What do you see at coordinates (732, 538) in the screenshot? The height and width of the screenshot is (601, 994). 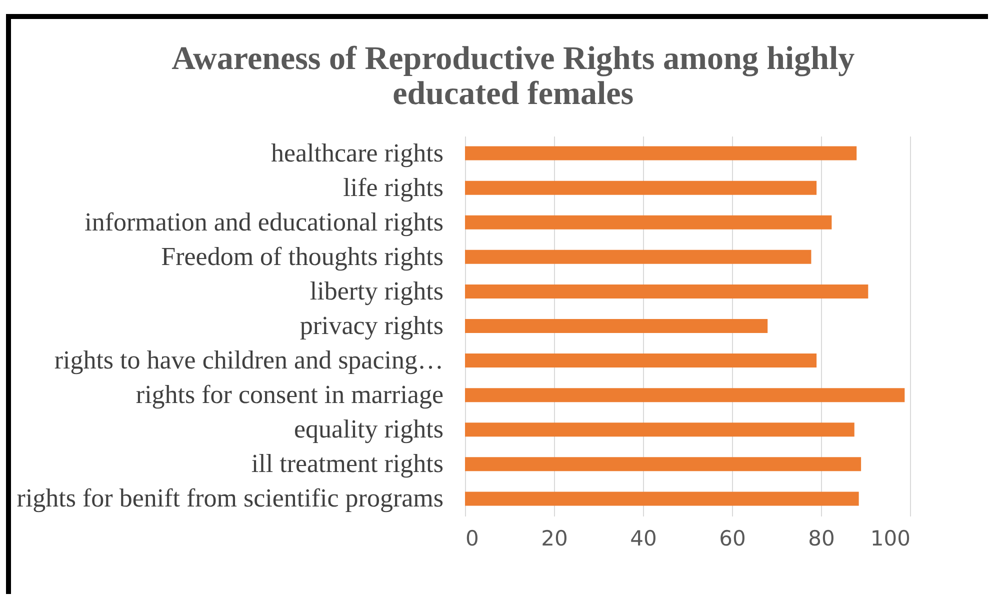 I see `x-tick-label: 60` at bounding box center [732, 538].